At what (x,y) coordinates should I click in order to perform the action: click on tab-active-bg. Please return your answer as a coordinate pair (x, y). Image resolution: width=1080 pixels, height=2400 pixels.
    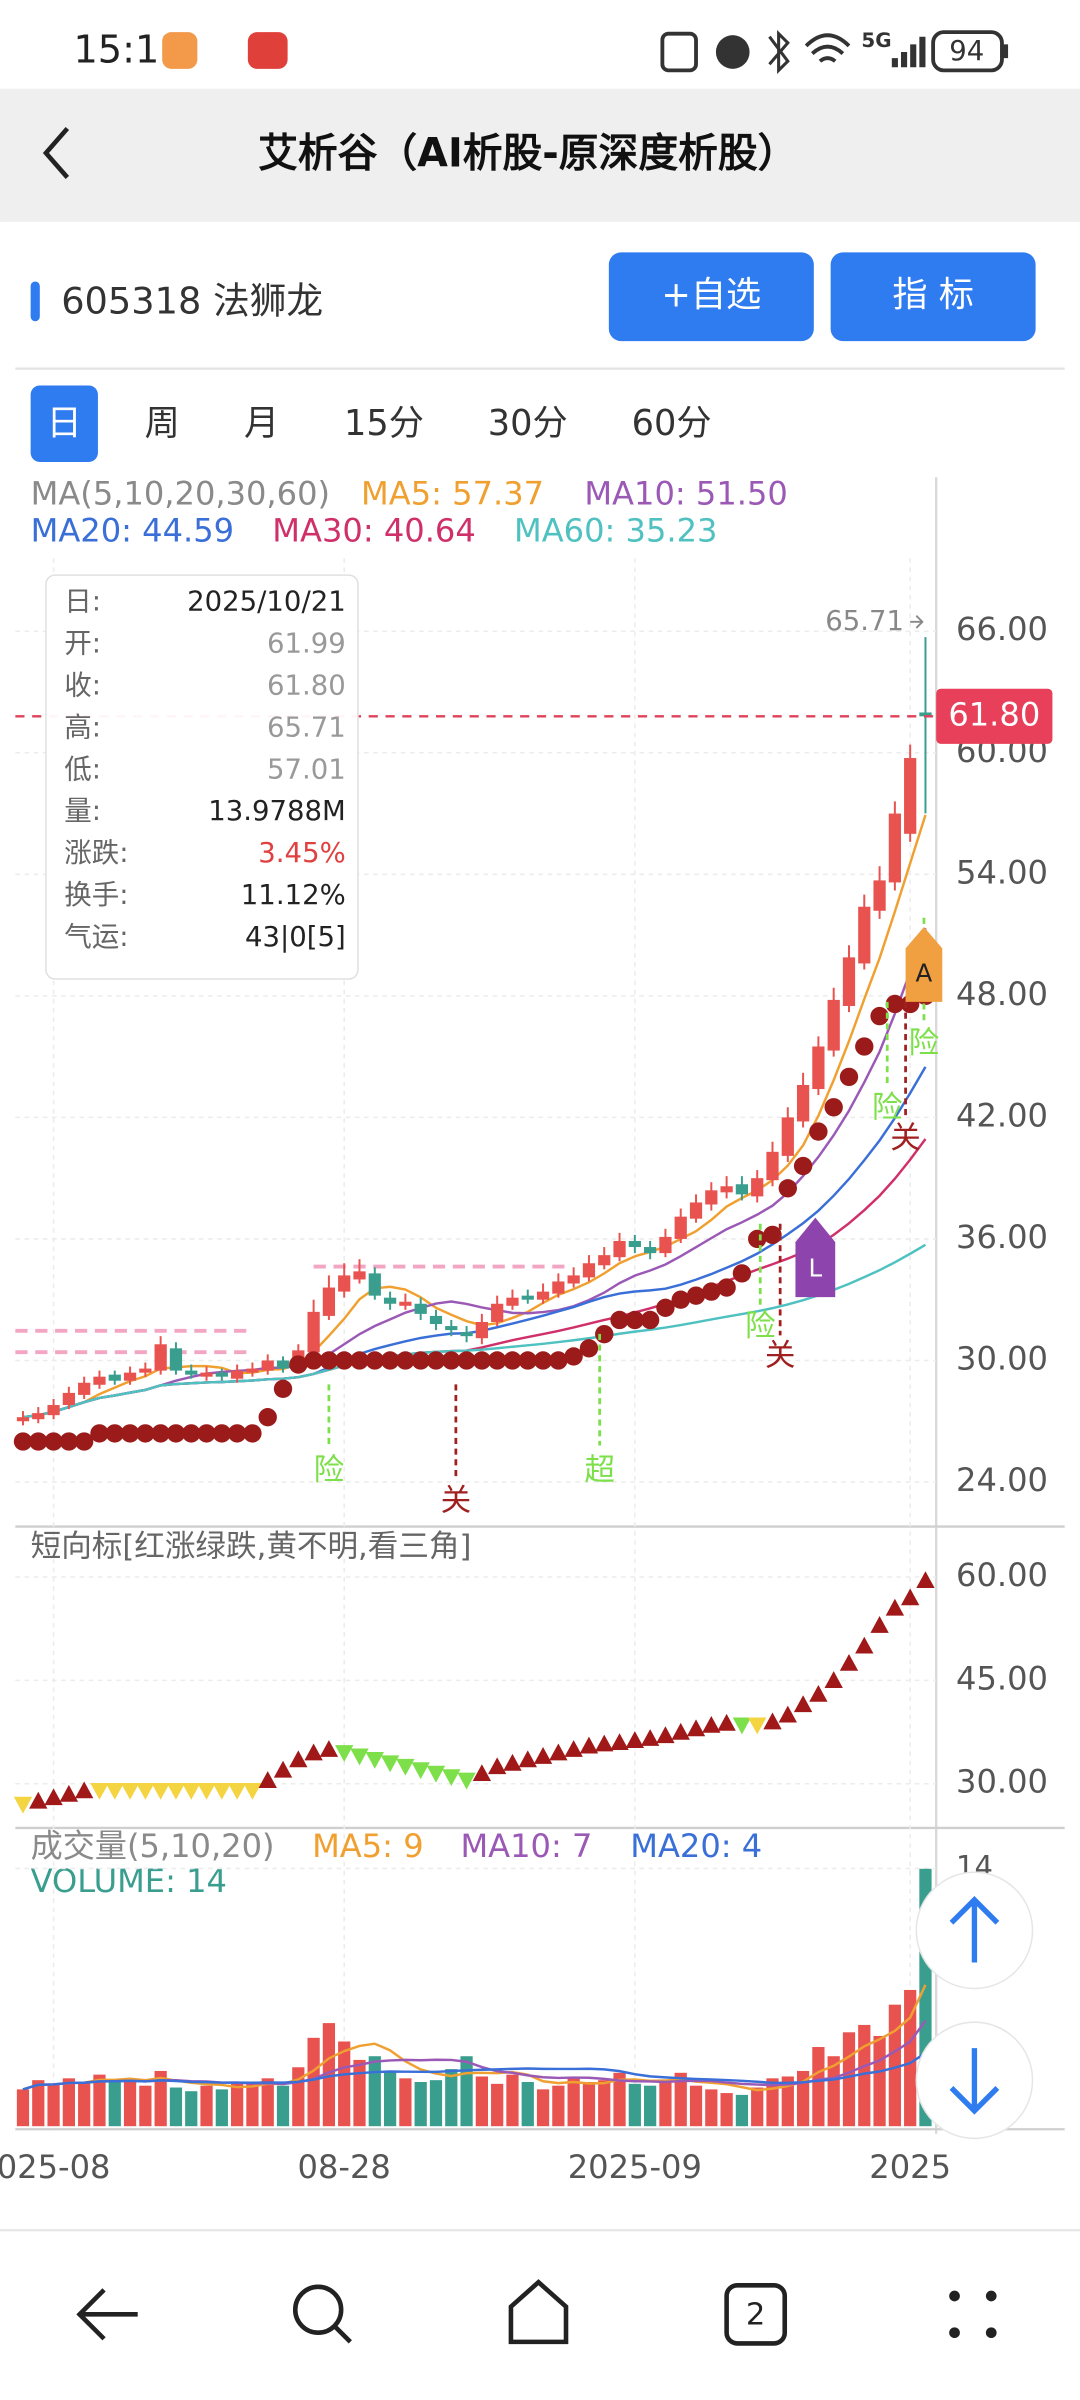
    Looking at the image, I should click on (64, 423).